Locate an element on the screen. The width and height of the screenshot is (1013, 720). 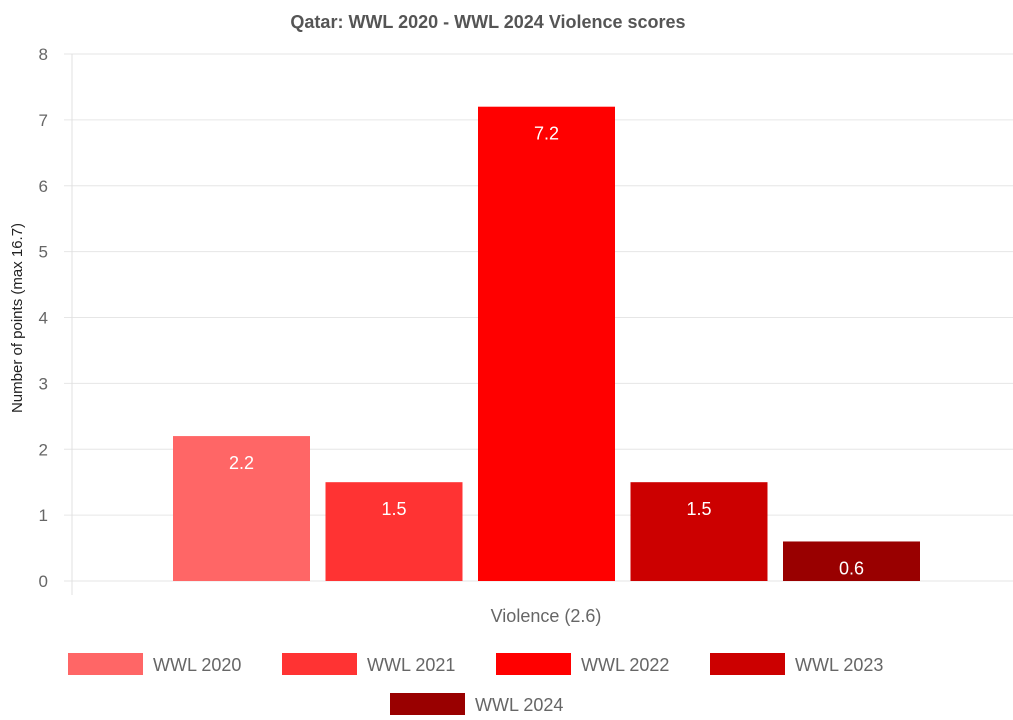
legend-label: WWL 2020 is located at coordinates (197, 665).